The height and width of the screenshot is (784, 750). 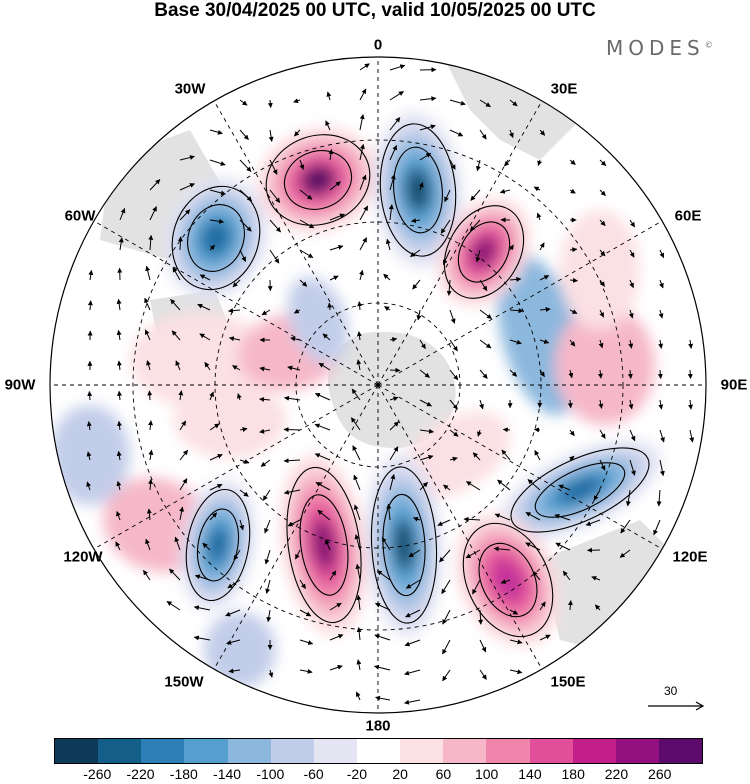 What do you see at coordinates (444, 774) in the screenshot?
I see `colorbar-tick-label: 60` at bounding box center [444, 774].